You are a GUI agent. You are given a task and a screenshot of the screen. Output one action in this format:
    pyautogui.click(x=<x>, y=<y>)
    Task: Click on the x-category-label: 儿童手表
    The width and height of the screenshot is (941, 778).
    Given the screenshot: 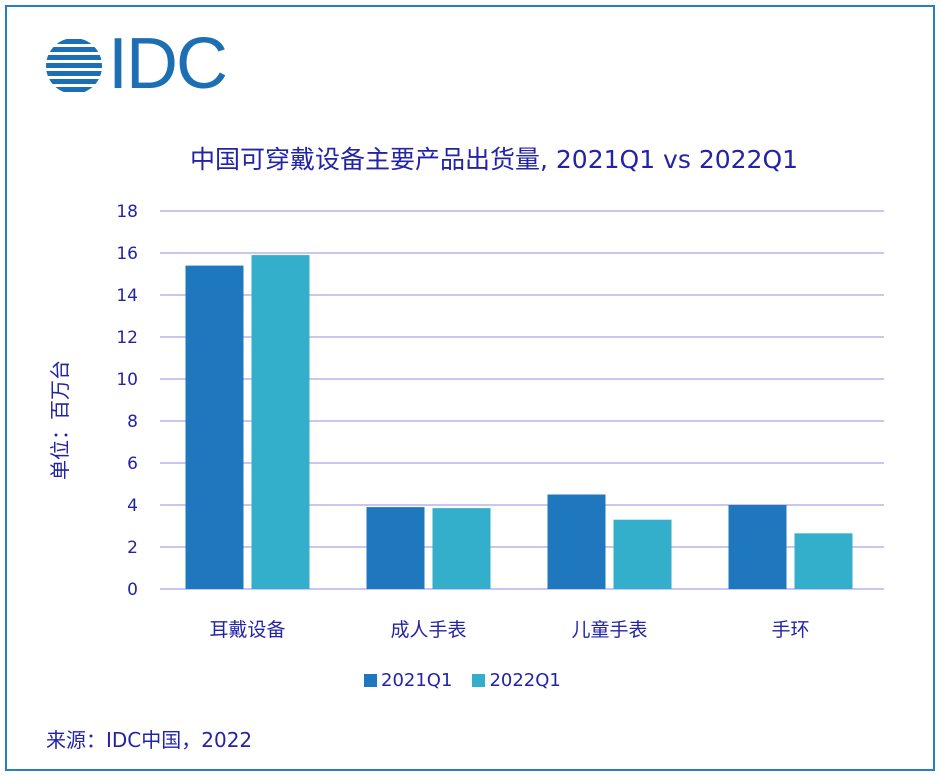 What is the action you would take?
    pyautogui.click(x=609, y=630)
    